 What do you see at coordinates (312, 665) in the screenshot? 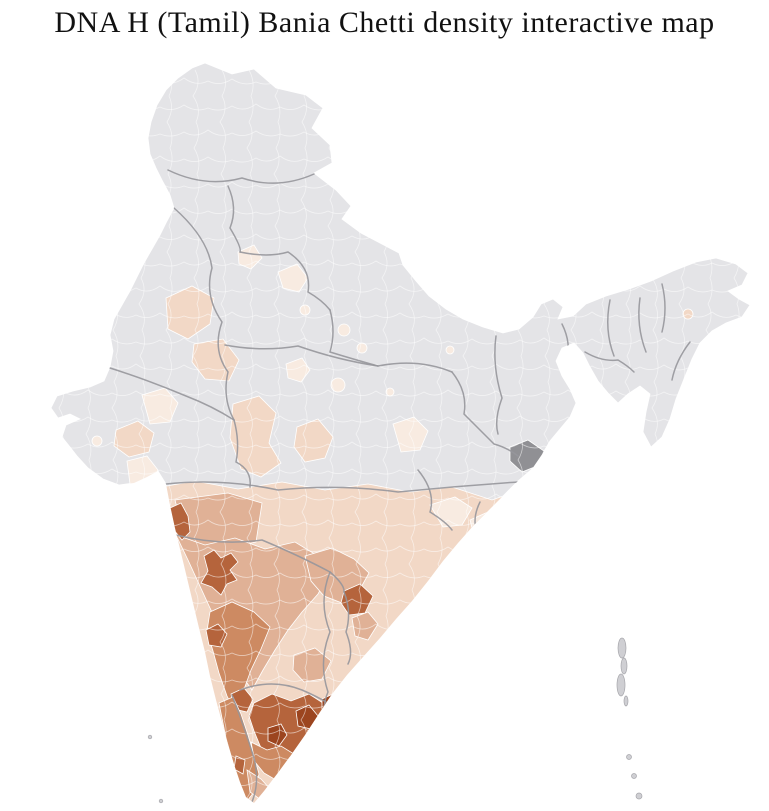
I see `region-rayalaseema` at bounding box center [312, 665].